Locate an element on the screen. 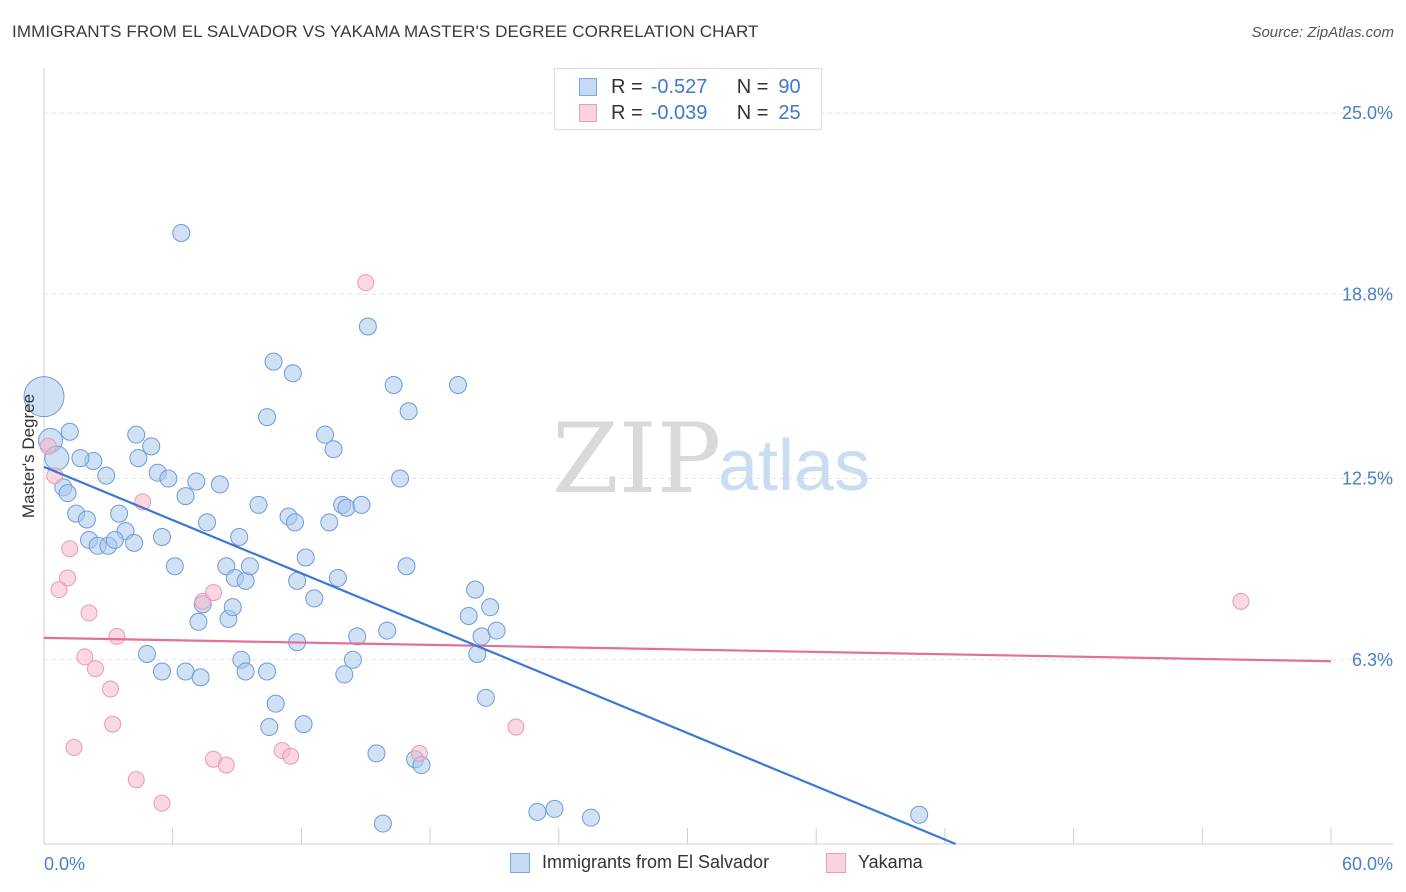 The height and width of the screenshot is (892, 1406). watermark-zip: ZIP is located at coordinates (636, 459).